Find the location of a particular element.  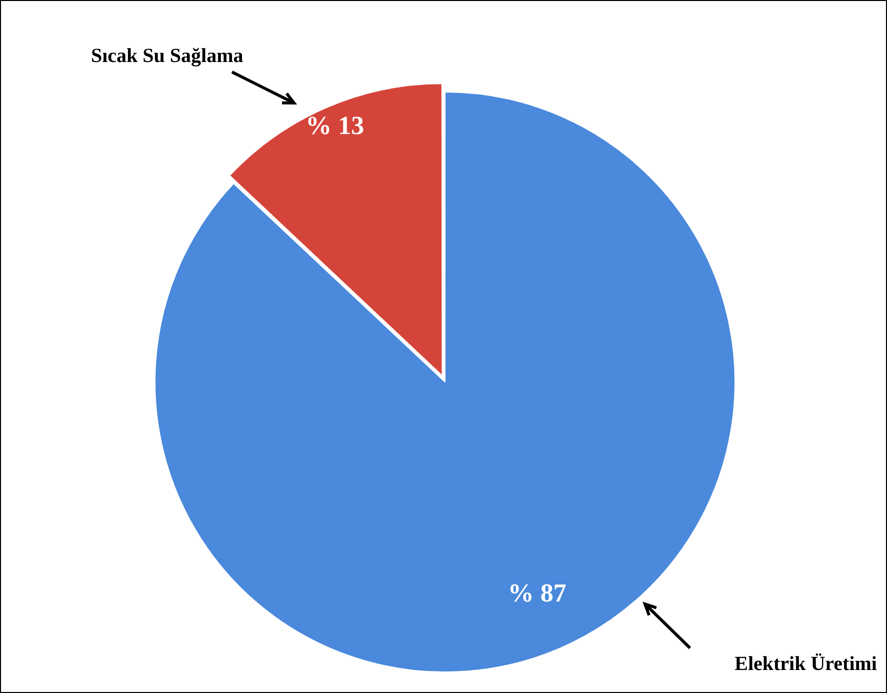

slice-label: Elektrik Üretimi is located at coordinates (806, 664).